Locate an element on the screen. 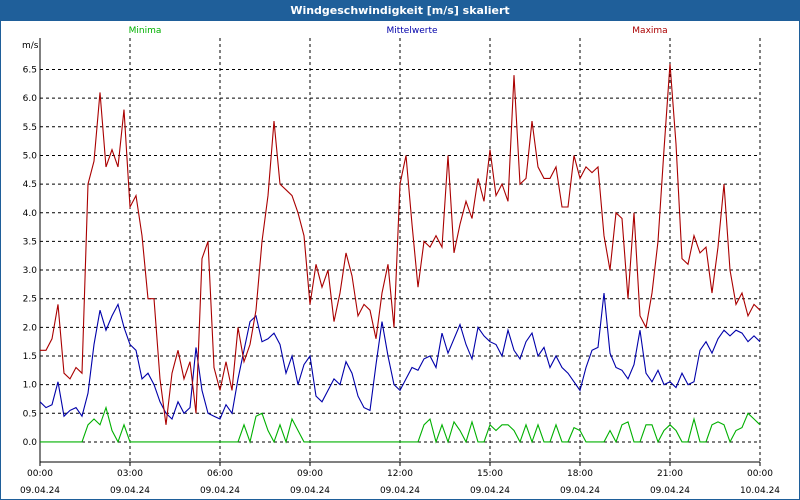 This screenshot has height=500, width=800. y-tick-label: 0.5 is located at coordinates (30, 414).